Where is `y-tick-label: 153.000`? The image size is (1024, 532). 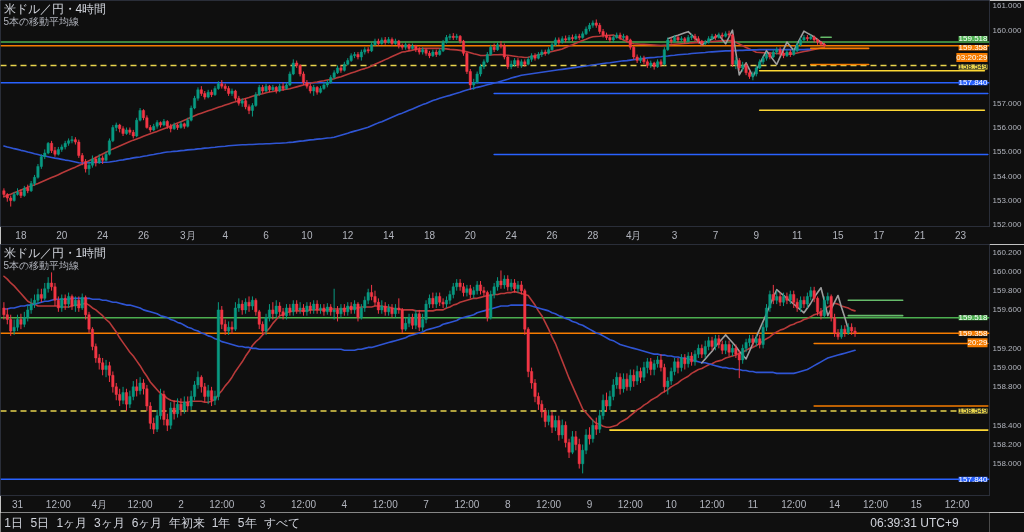
y-tick-label: 153.000 is located at coordinates (1007, 200).